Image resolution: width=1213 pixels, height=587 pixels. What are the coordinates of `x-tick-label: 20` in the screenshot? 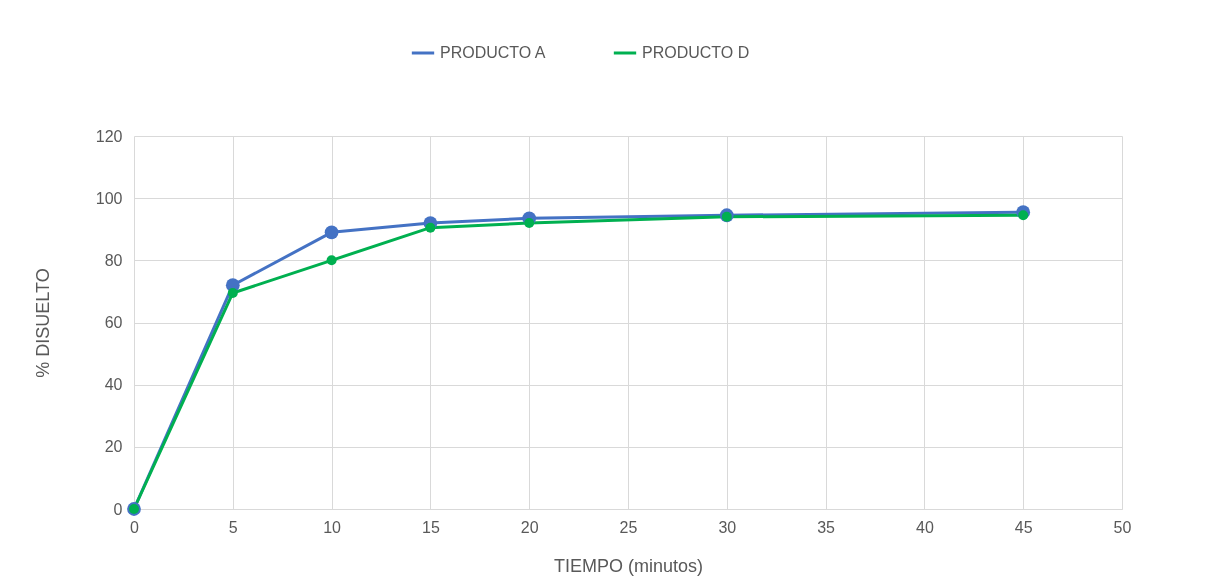 It's located at (529, 527).